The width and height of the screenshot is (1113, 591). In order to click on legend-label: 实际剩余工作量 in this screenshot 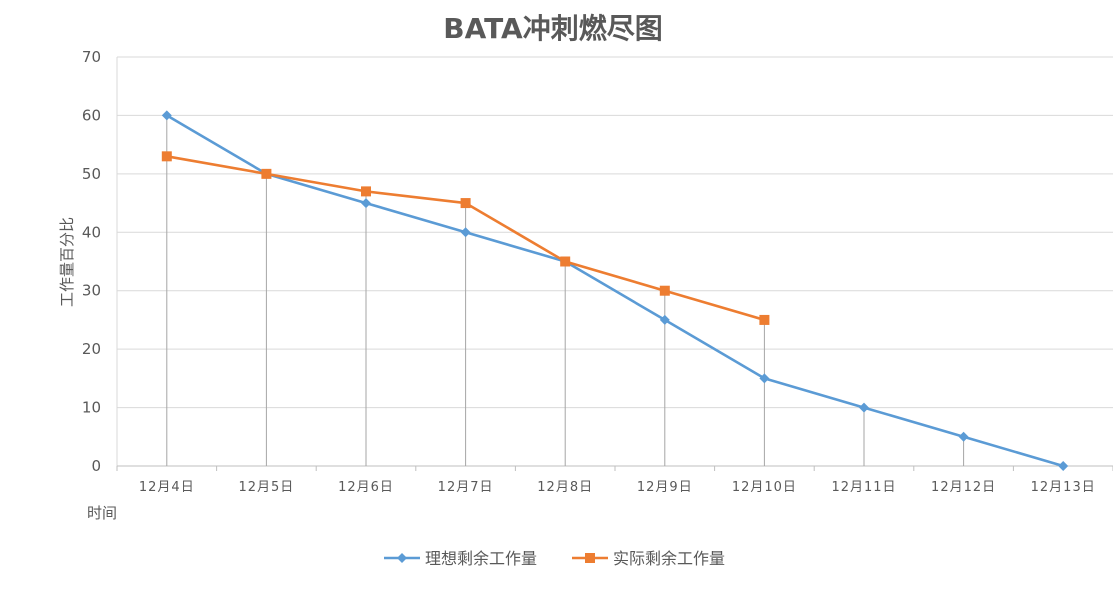, I will do `click(669, 558)`.